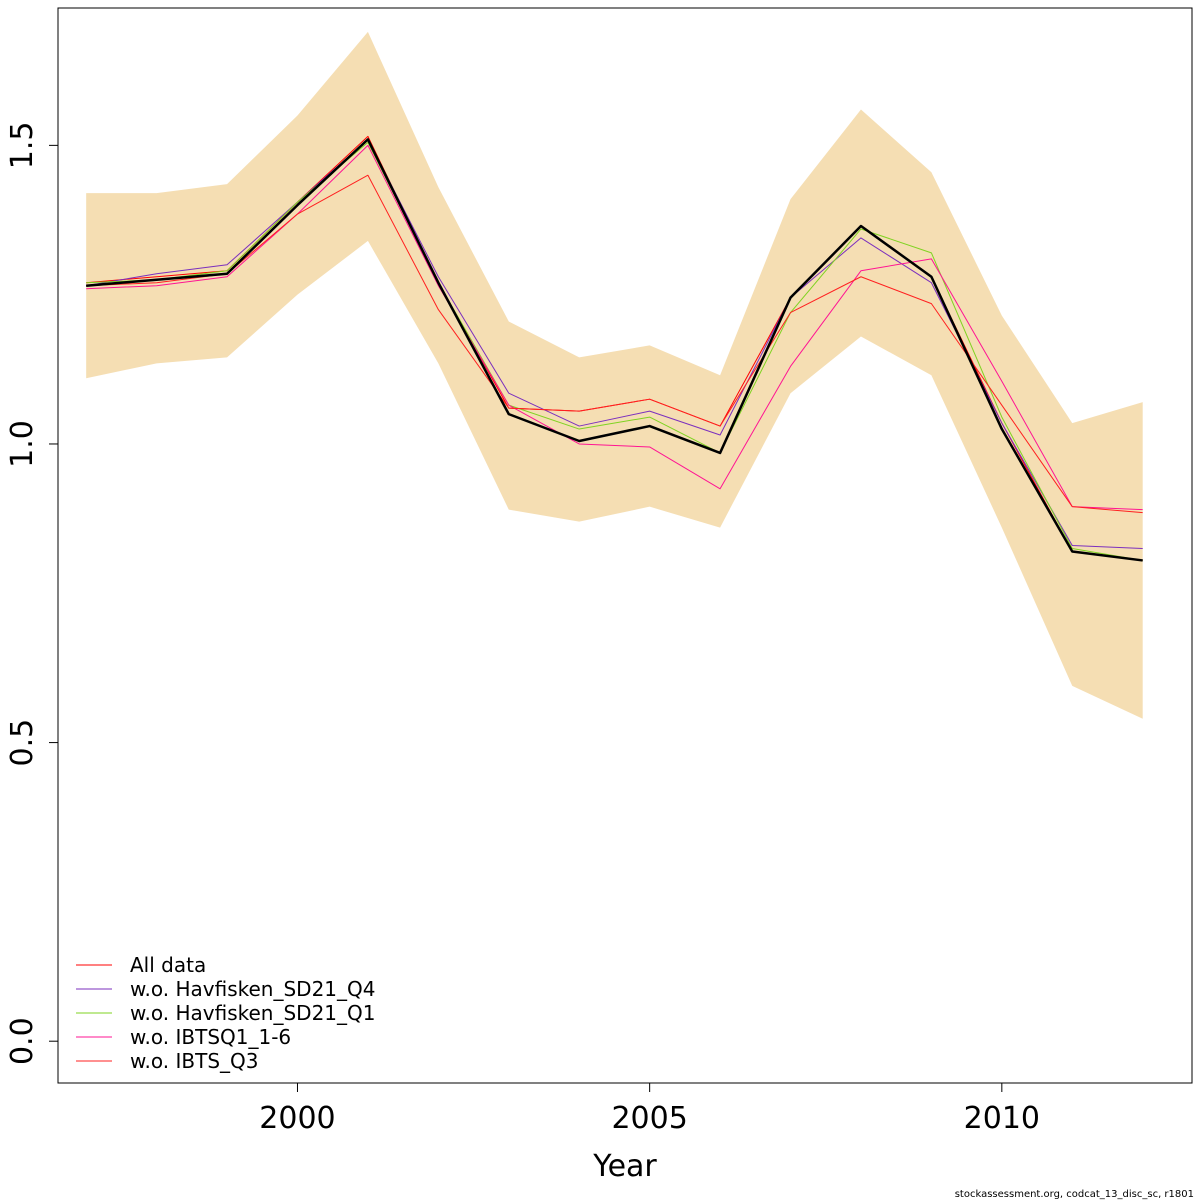 The width and height of the screenshot is (1200, 1200). Describe the element at coordinates (22, 146) in the screenshot. I see `y-tick-label: 1.5` at that location.